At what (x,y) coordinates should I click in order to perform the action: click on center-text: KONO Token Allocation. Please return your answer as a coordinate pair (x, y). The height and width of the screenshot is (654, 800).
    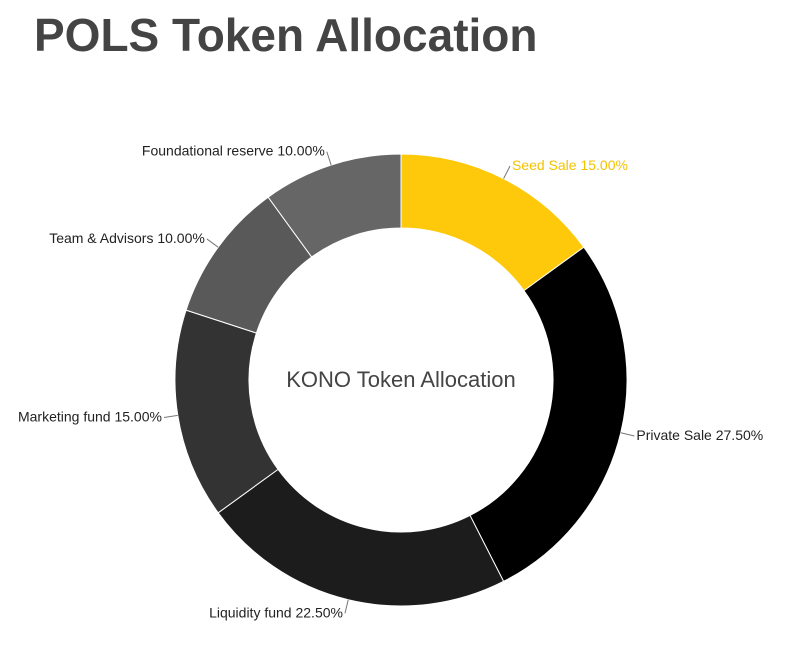
    Looking at the image, I should click on (401, 379).